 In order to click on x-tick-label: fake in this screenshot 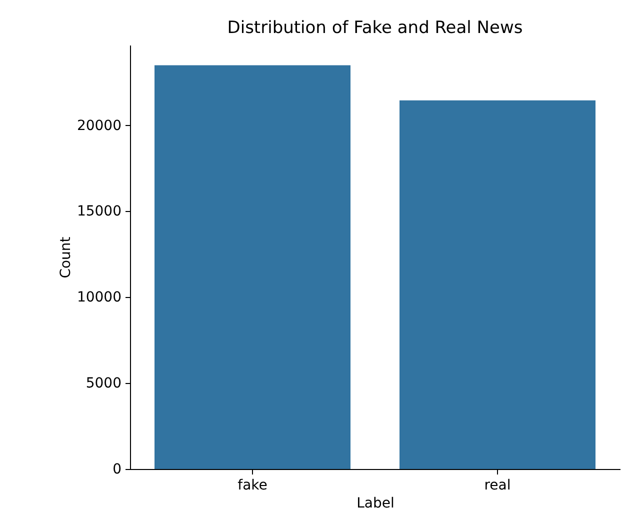, I will do `click(253, 486)`.